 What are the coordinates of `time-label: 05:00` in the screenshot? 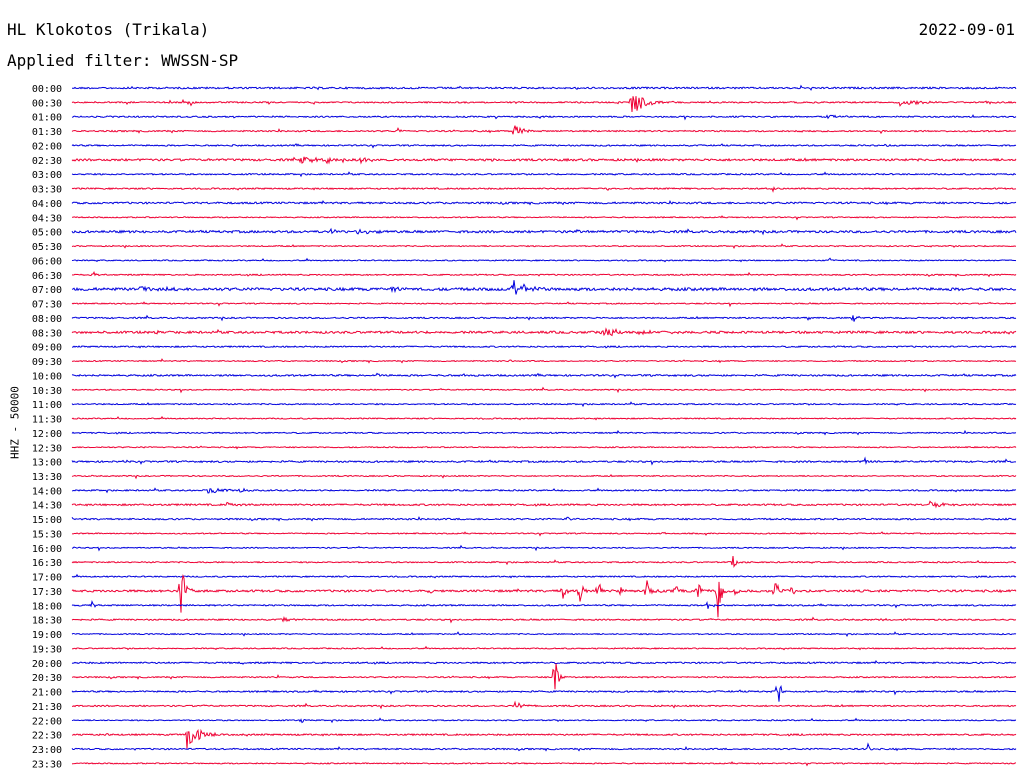 It's located at (47, 233).